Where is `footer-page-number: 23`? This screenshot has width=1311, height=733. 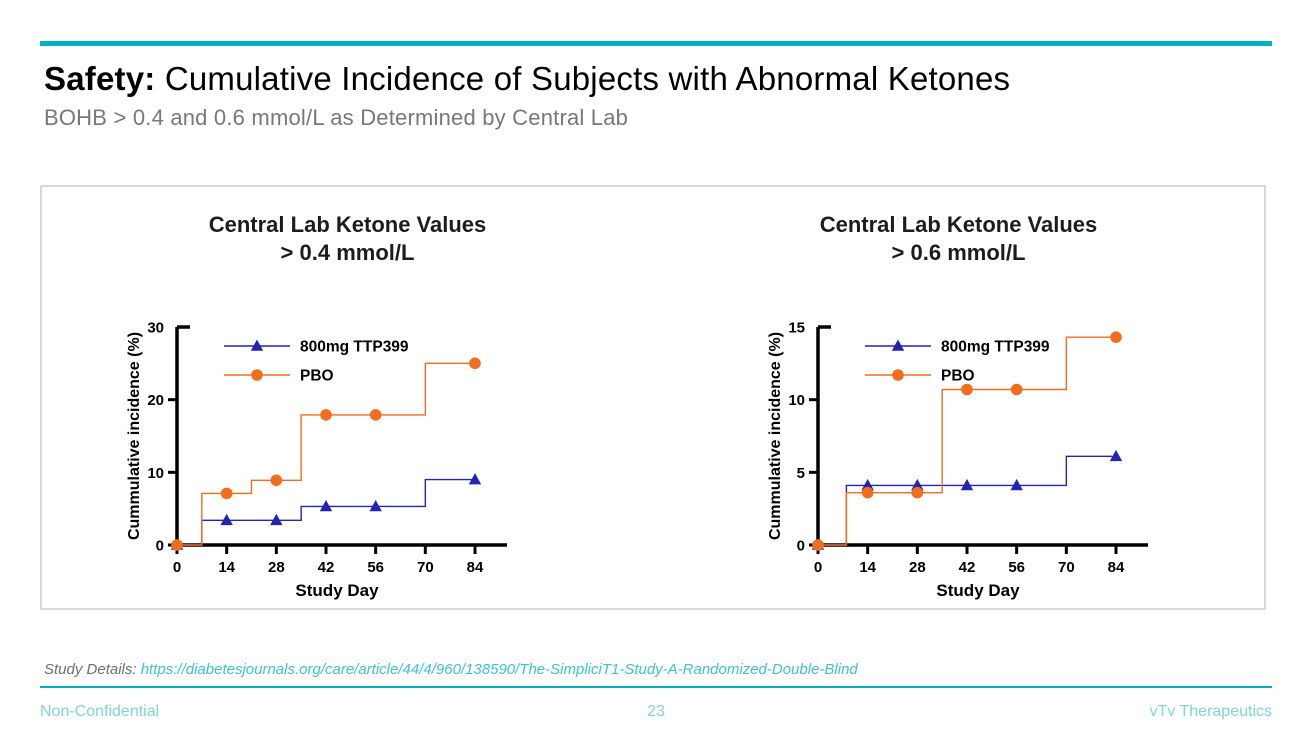
footer-page-number: 23 is located at coordinates (656, 711).